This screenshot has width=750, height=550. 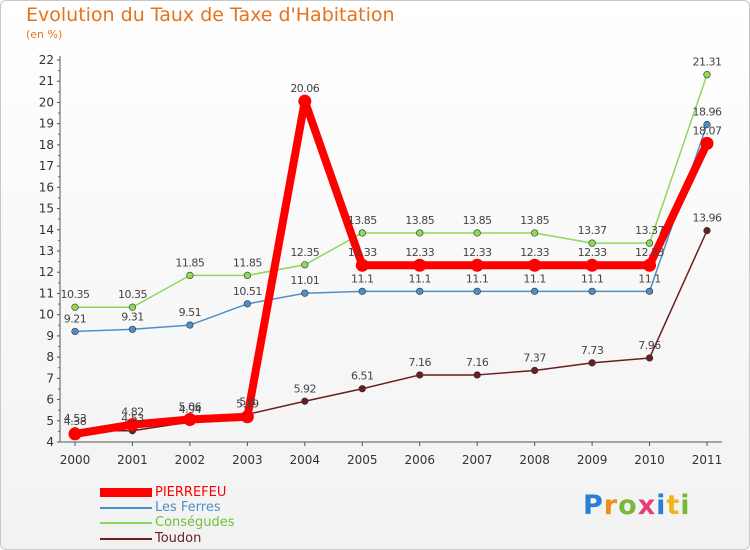 I want to click on data-label: 5.19, so click(x=247, y=404).